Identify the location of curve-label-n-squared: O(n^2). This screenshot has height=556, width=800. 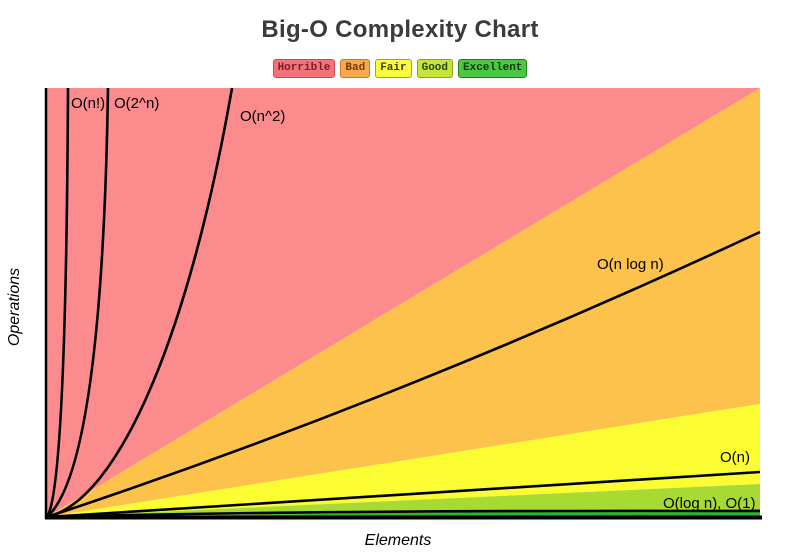
(262, 116).